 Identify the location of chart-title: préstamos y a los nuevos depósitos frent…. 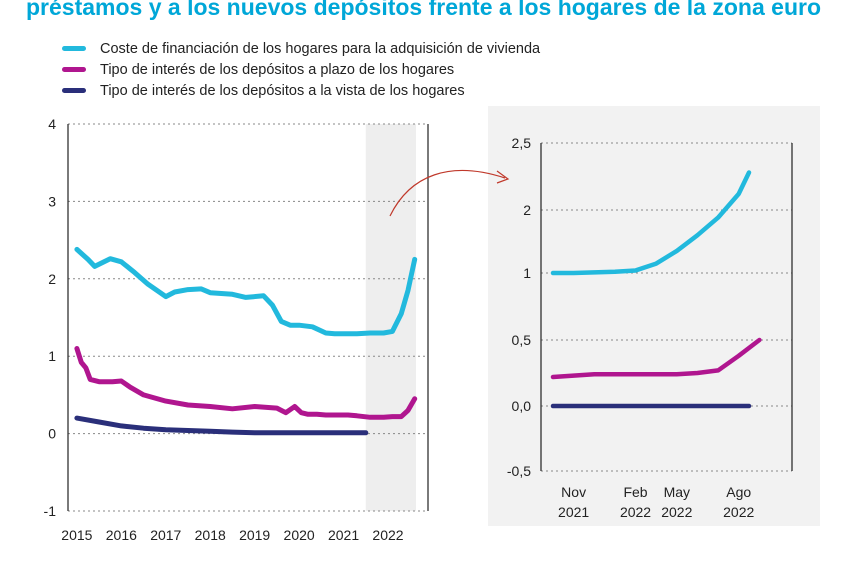
(423, 10).